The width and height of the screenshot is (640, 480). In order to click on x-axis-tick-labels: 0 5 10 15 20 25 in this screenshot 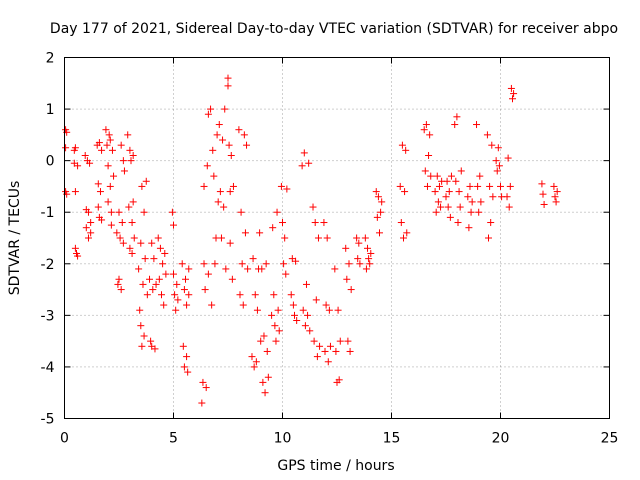, I will do `click(339, 439)`.